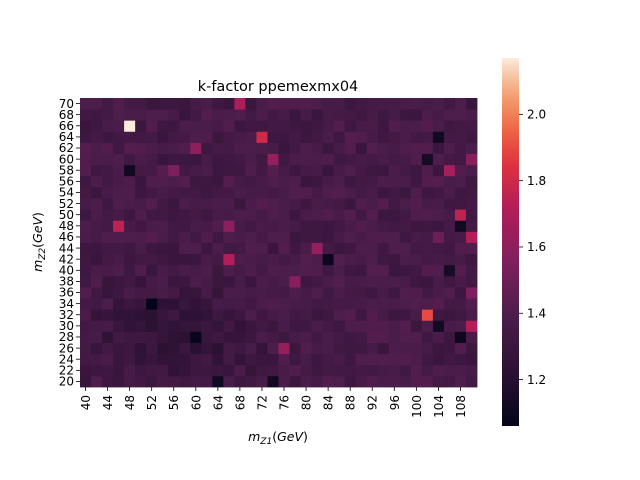 The height and width of the screenshot is (480, 640). Describe the element at coordinates (240, 402) in the screenshot. I see `x-tick-label: 68` at that location.